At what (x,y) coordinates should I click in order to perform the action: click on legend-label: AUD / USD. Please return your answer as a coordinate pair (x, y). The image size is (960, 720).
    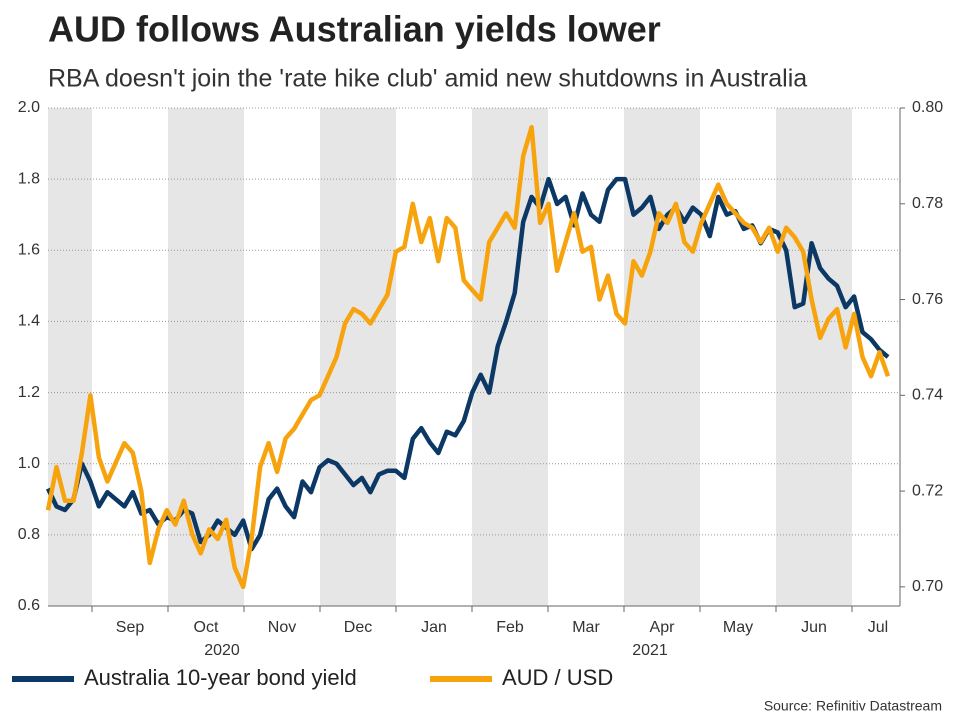
    Looking at the image, I should click on (557, 677).